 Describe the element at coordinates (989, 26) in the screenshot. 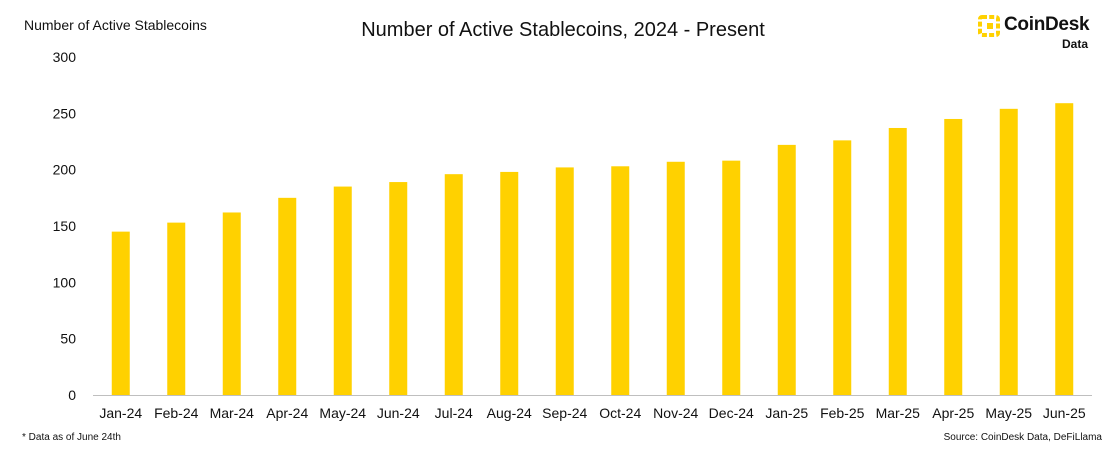

I see `coindesk-logo-icon` at that location.